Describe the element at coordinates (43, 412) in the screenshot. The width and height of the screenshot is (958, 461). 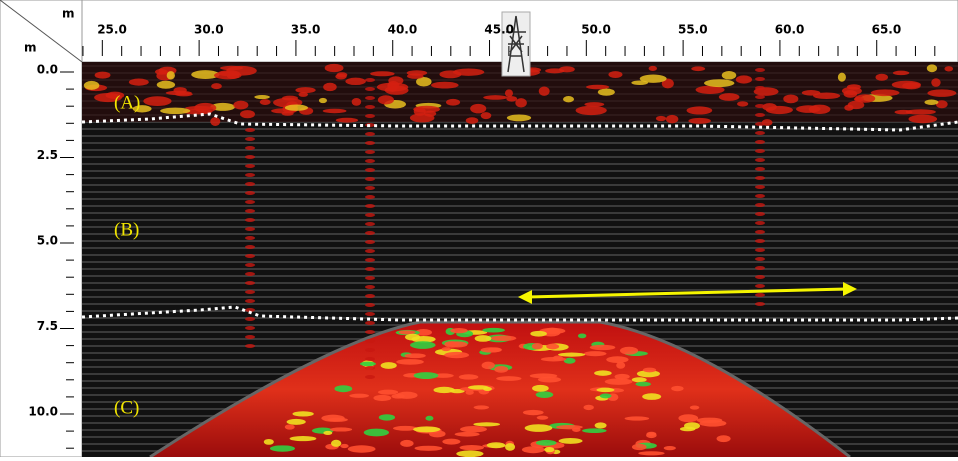
I see `y-tick-label: 10.0` at that location.